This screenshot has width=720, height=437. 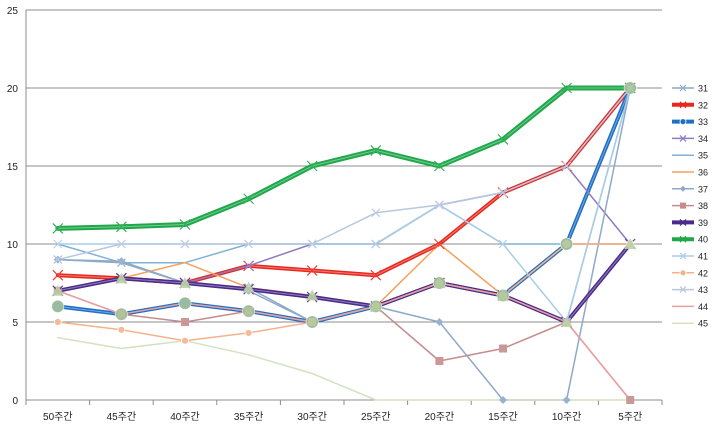 What do you see at coordinates (703, 89) in the screenshot?
I see `legend-label-31: 31` at bounding box center [703, 89].